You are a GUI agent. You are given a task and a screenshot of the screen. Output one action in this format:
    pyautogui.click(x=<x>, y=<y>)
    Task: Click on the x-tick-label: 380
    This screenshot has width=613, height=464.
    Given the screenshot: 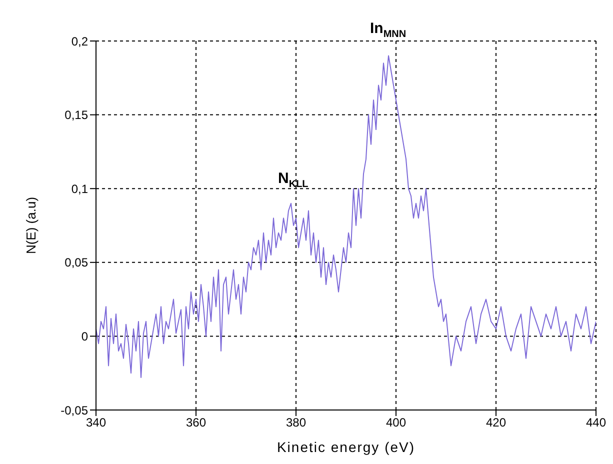 What is the action you would take?
    pyautogui.click(x=296, y=423)
    